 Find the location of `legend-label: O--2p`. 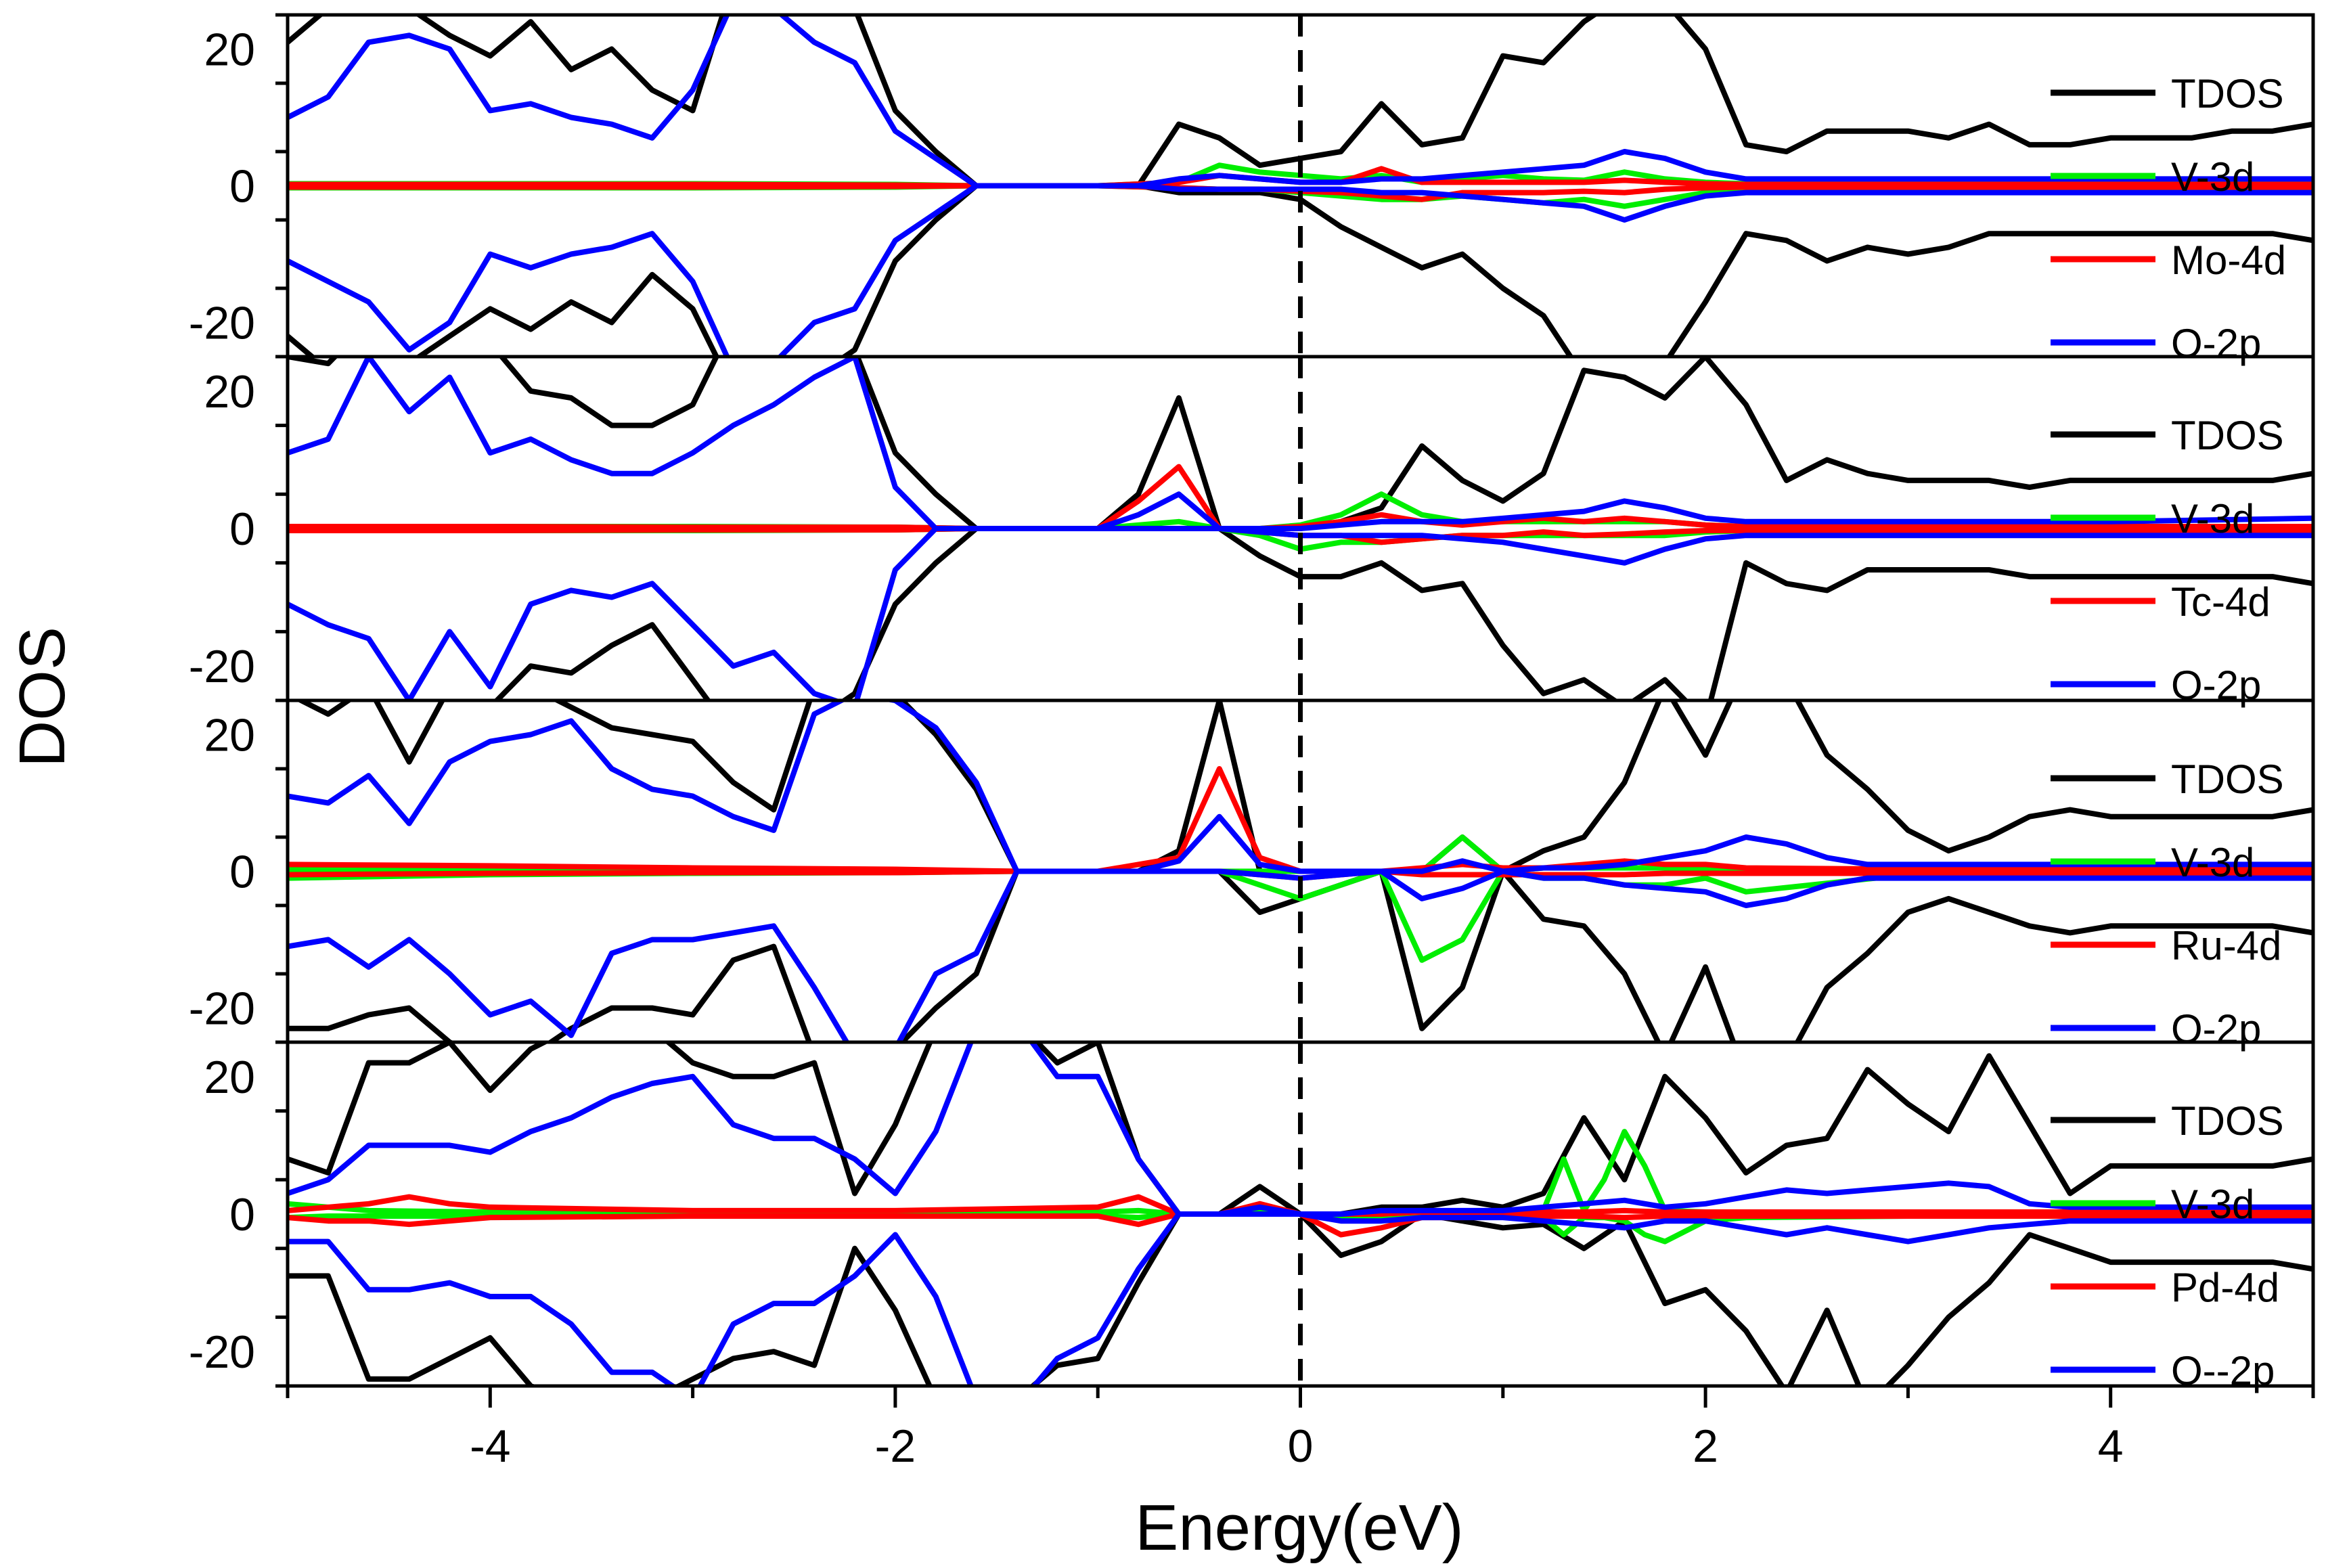

legend-label: O--2p is located at coordinates (2223, 1370).